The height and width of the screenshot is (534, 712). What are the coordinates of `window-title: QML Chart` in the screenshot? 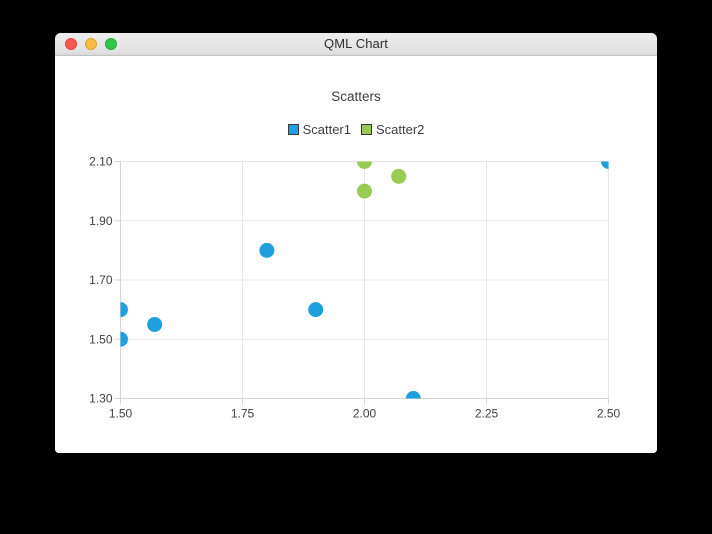 It's located at (356, 43).